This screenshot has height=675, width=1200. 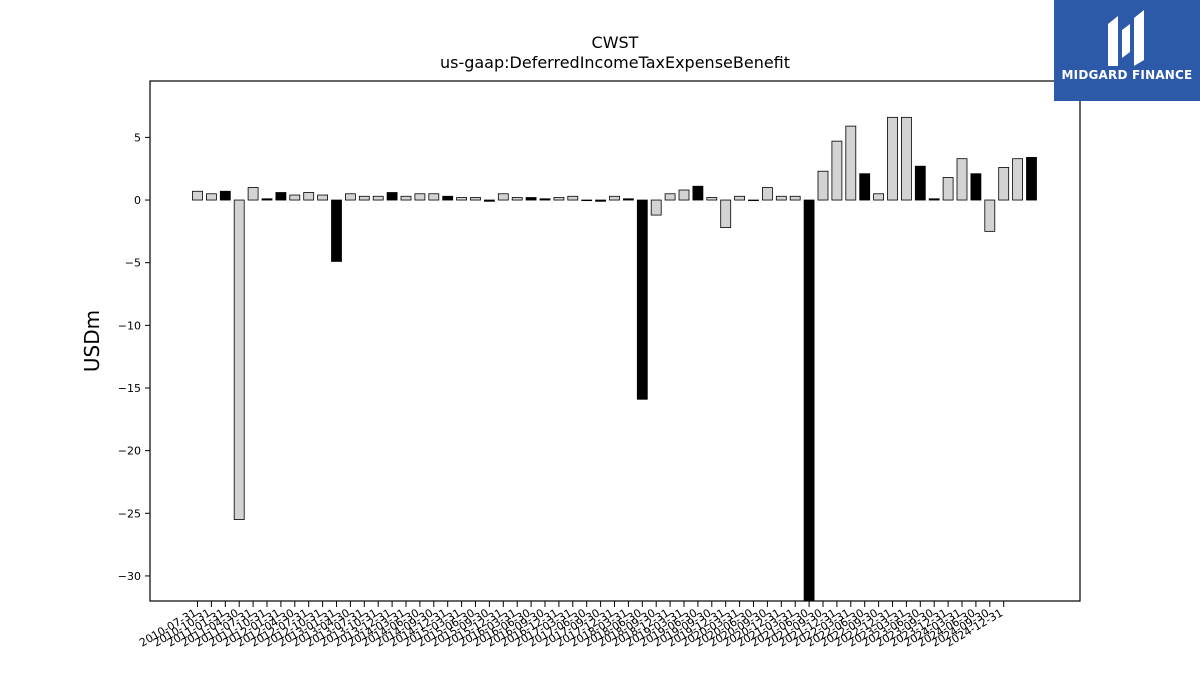 I want to click on y-tick-label: −10, so click(x=129, y=325).